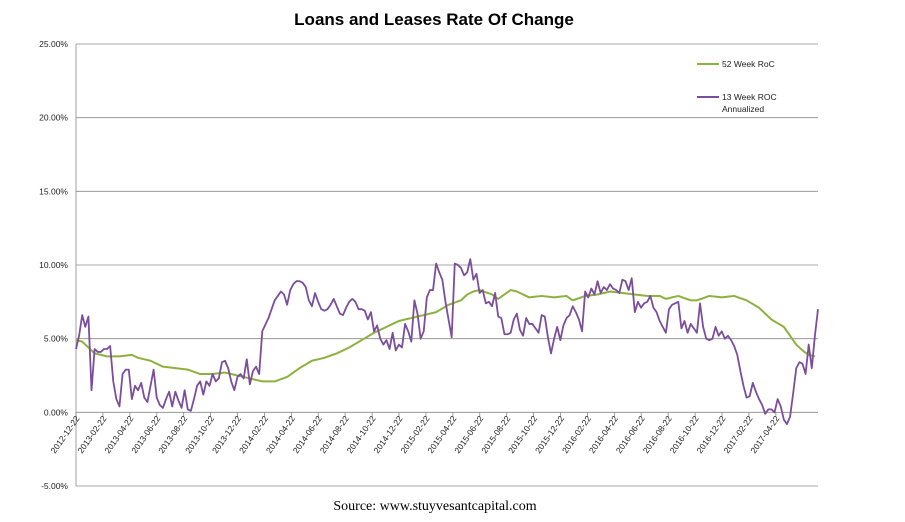  Describe the element at coordinates (56, 339) in the screenshot. I see `y-tick-label: 5.00%` at that location.